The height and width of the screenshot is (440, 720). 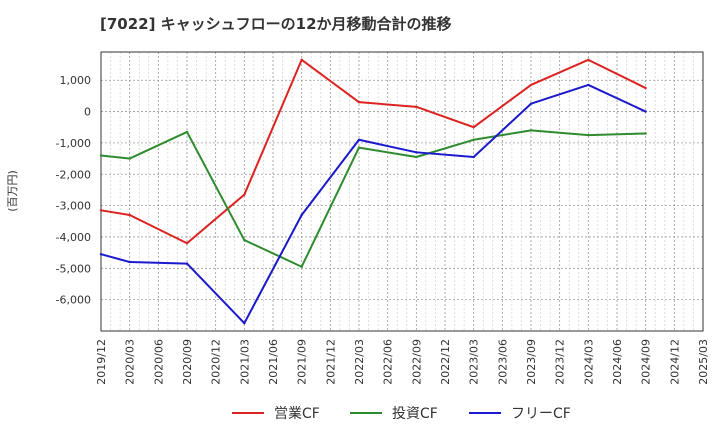 I want to click on x-tick-label: 2024/09, so click(x=646, y=362).